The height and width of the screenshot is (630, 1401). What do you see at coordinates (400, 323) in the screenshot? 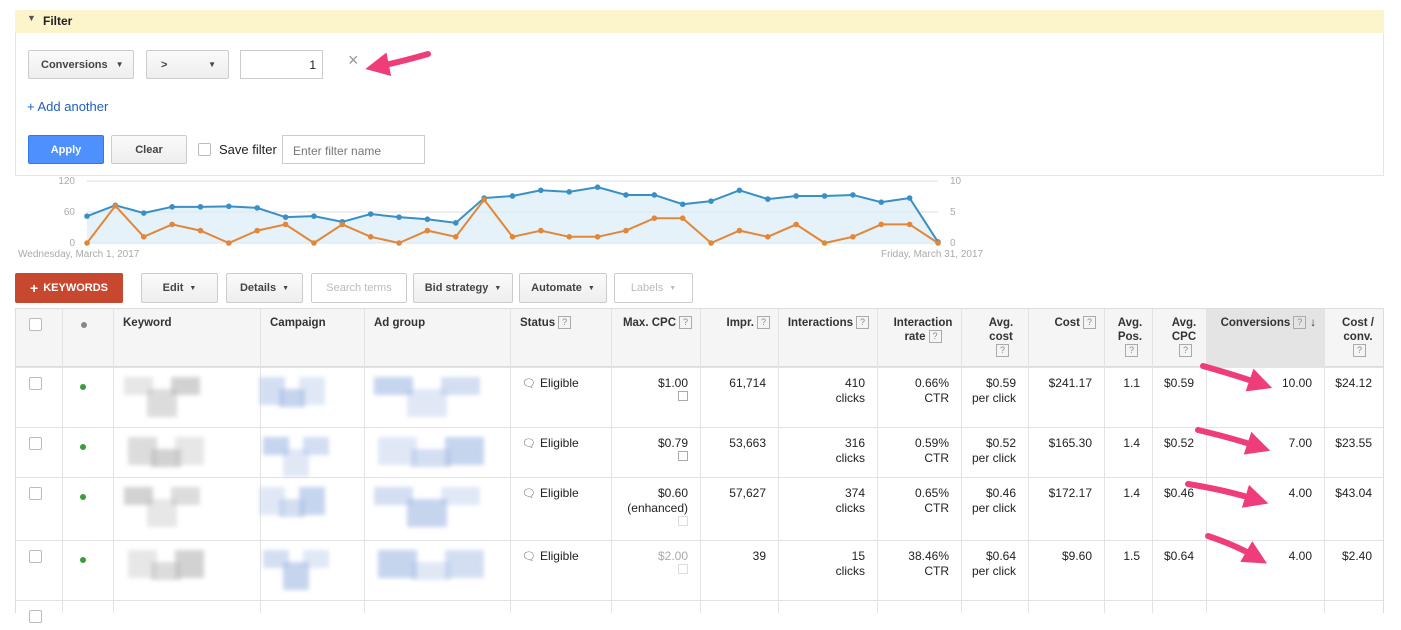
I see `header-label: Ad group` at bounding box center [400, 323].